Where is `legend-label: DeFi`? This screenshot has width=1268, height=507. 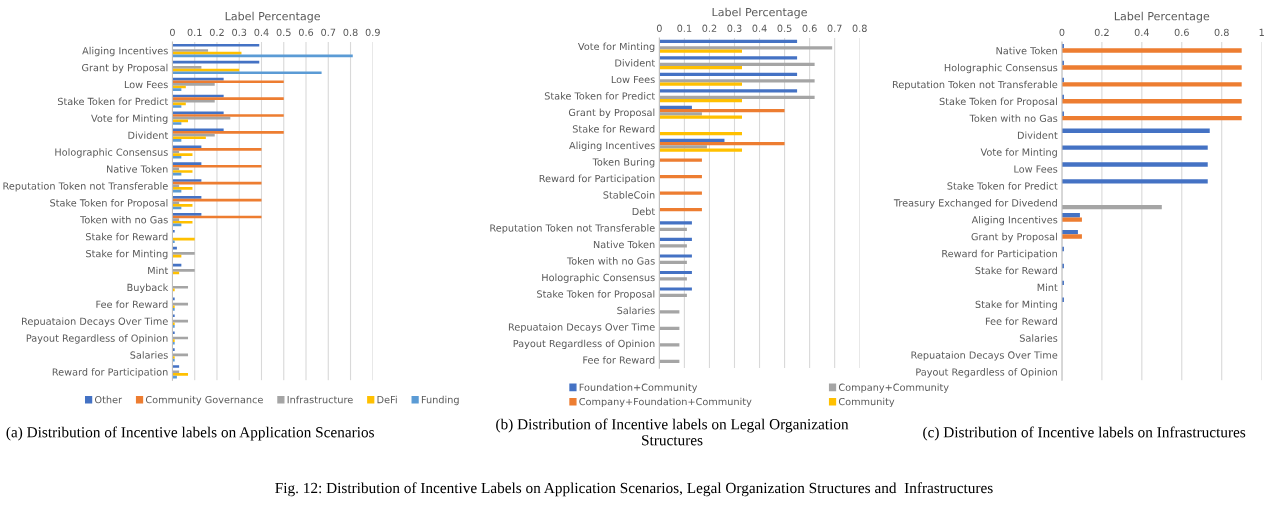
legend-label: DeFi is located at coordinates (387, 399).